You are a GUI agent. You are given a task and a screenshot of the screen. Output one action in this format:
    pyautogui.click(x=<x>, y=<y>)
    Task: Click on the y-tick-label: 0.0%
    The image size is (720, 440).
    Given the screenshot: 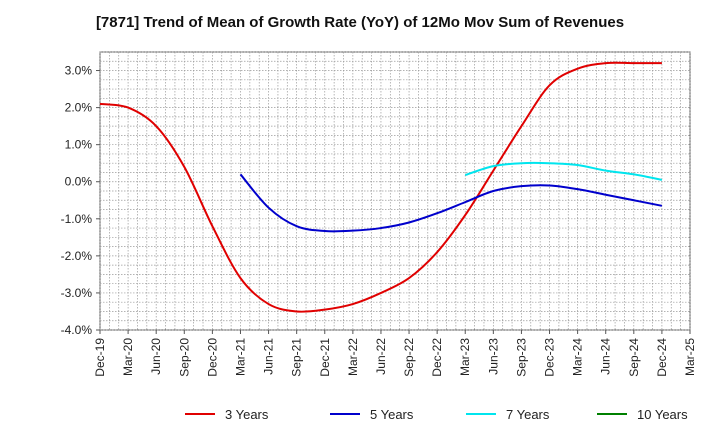 What is the action you would take?
    pyautogui.click(x=79, y=182)
    